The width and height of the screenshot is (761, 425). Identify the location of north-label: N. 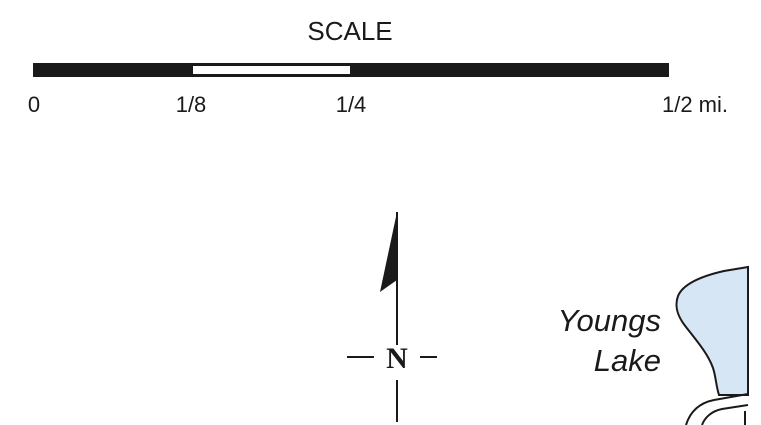
(397, 358).